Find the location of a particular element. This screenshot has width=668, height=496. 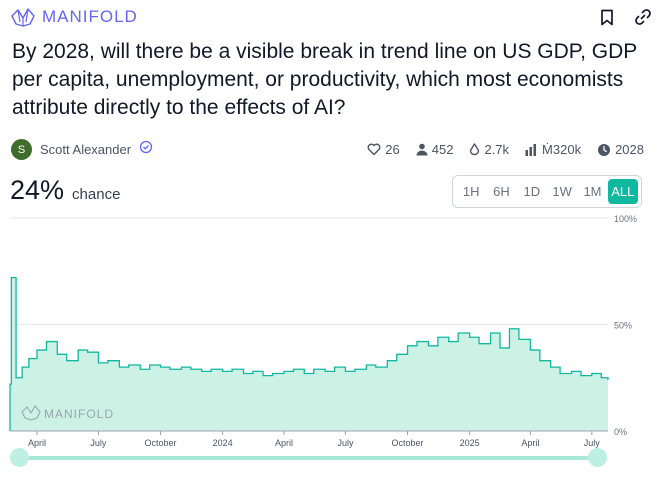

traders-stat: 452 is located at coordinates (435, 149).